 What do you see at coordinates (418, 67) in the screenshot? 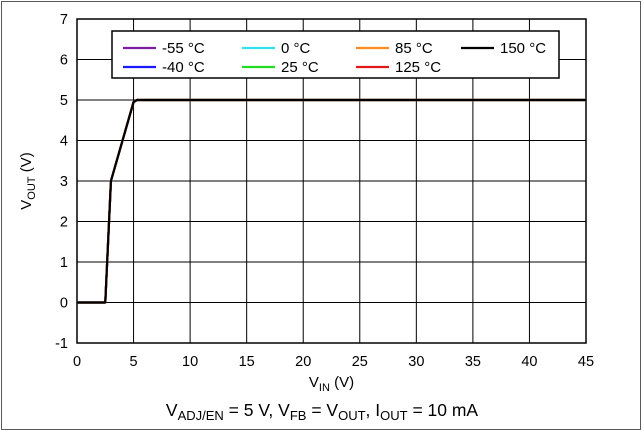
I see `legend-label-5: 125 °C` at bounding box center [418, 67].